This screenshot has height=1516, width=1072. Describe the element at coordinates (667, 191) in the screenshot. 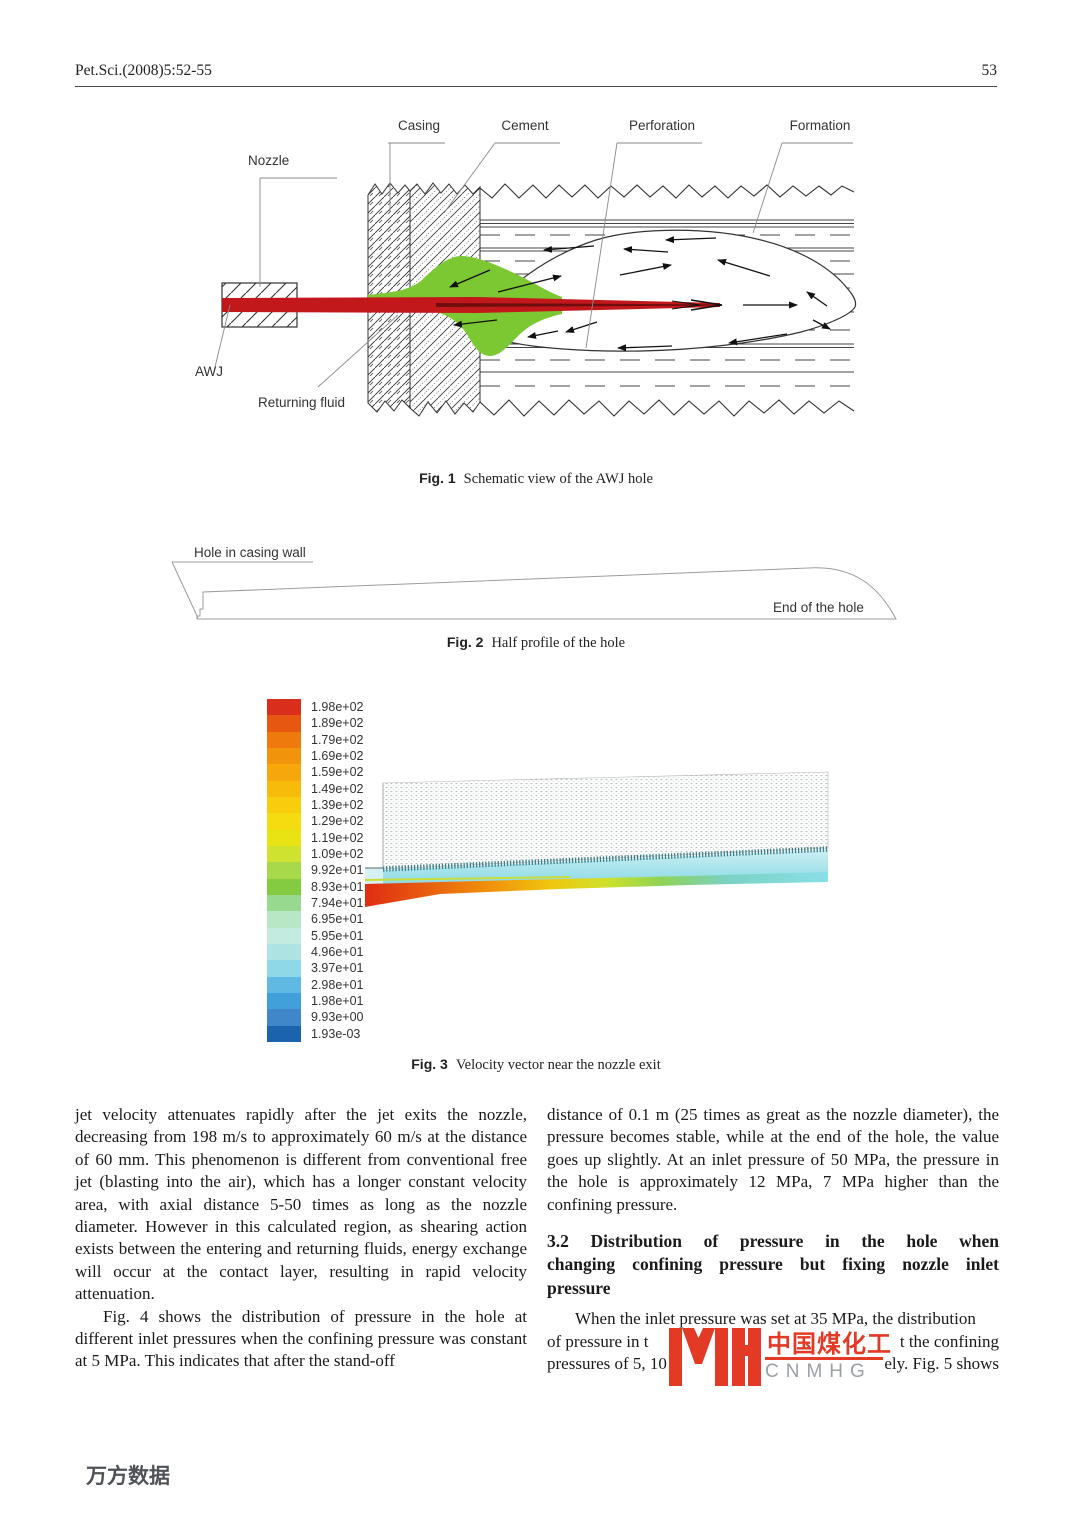

I see `formation-top-boundary` at that location.